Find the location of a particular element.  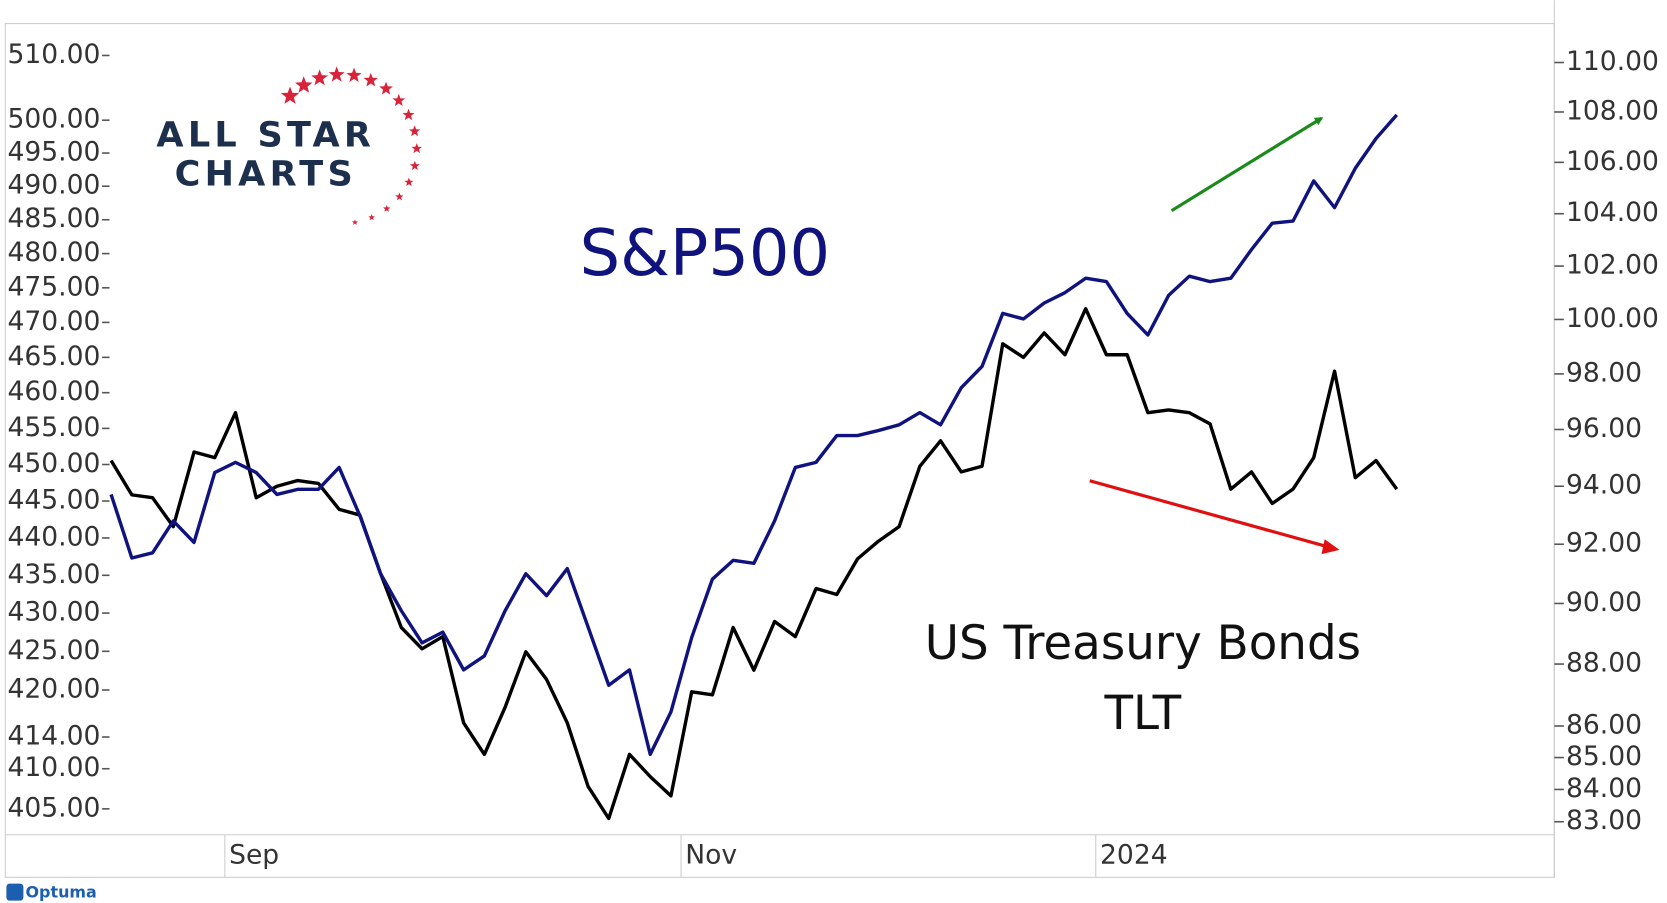

y2-tick-label: 83.00 is located at coordinates (1604, 820).